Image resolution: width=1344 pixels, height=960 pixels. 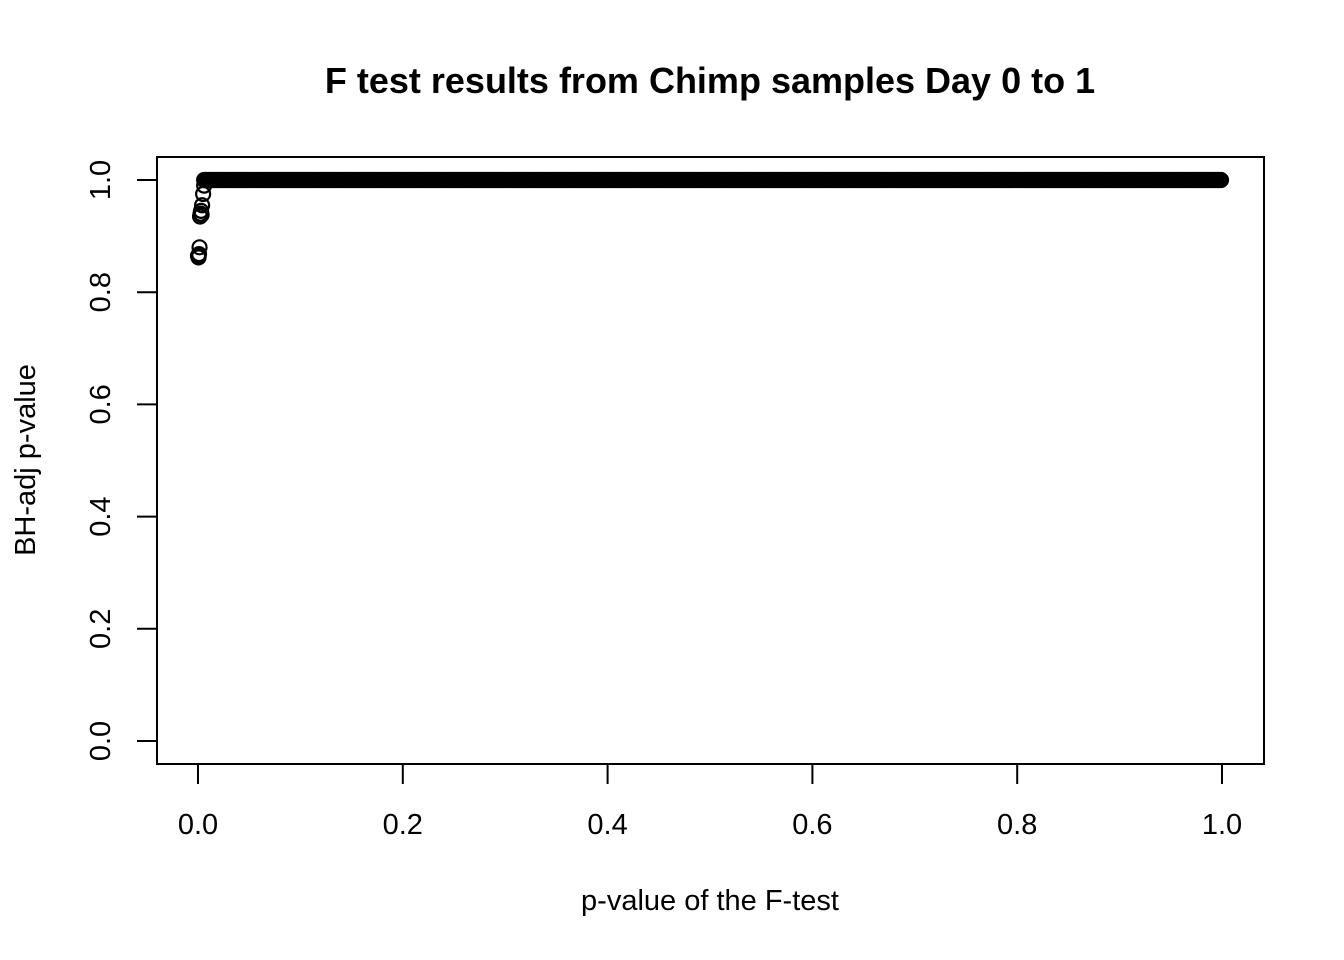 I want to click on y-tick-label: 0.4, so click(x=101, y=516).